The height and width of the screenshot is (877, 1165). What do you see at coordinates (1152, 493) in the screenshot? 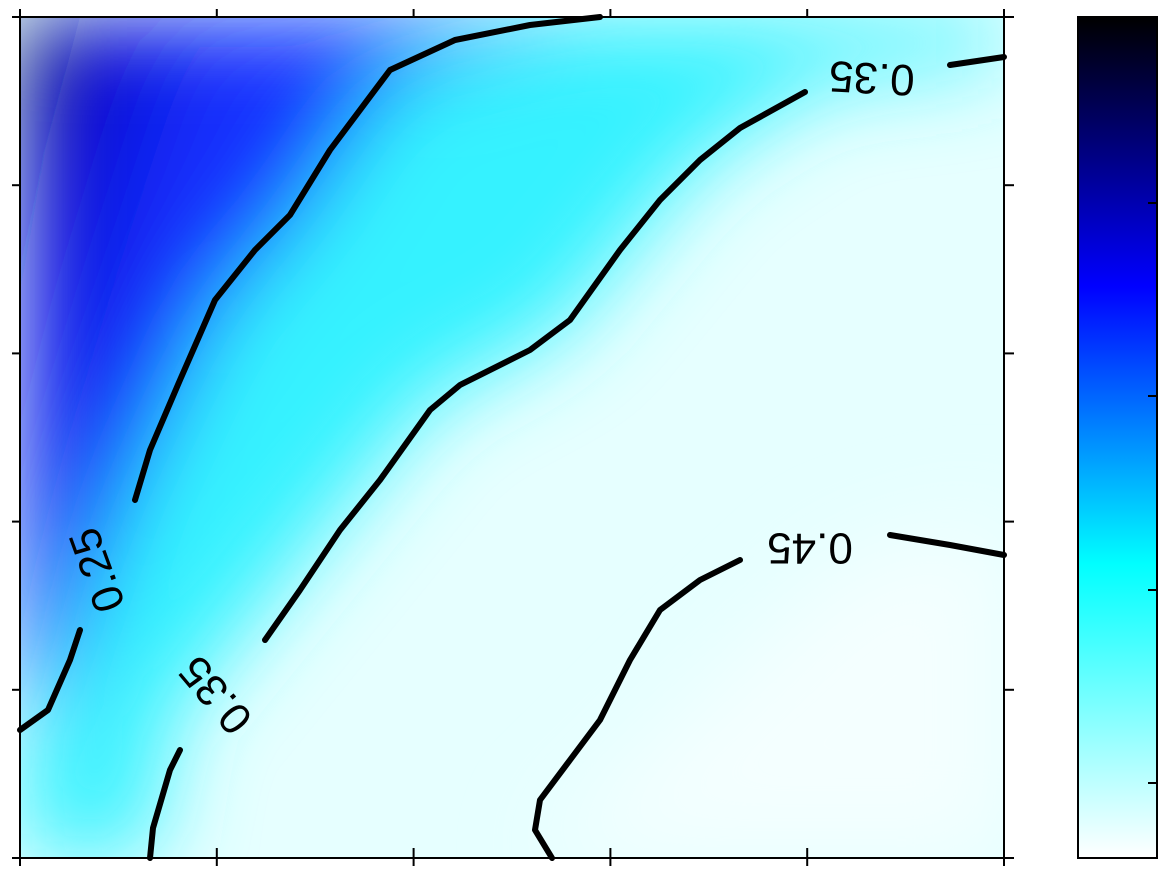
I see `colorbar-ticks` at bounding box center [1152, 493].